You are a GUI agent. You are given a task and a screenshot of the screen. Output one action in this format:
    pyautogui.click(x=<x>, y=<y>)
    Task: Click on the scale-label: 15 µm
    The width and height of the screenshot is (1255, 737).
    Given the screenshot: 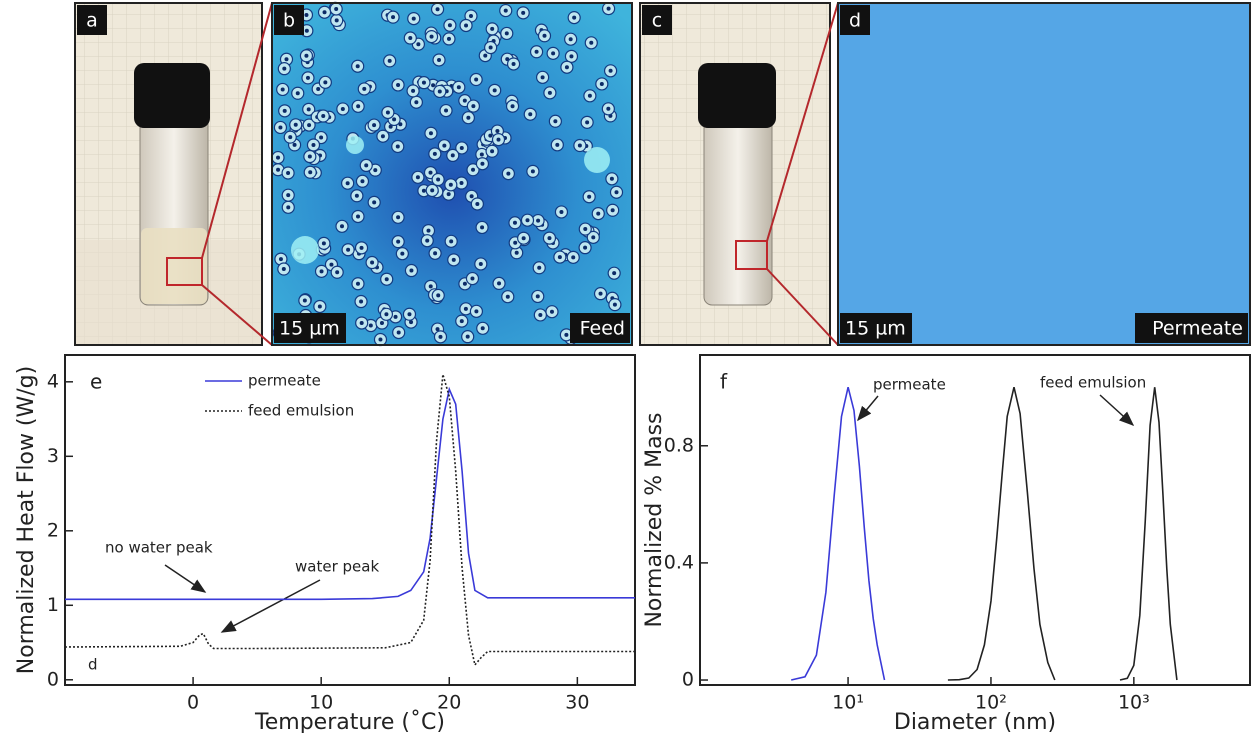 What is the action you would take?
    pyautogui.click(x=875, y=329)
    